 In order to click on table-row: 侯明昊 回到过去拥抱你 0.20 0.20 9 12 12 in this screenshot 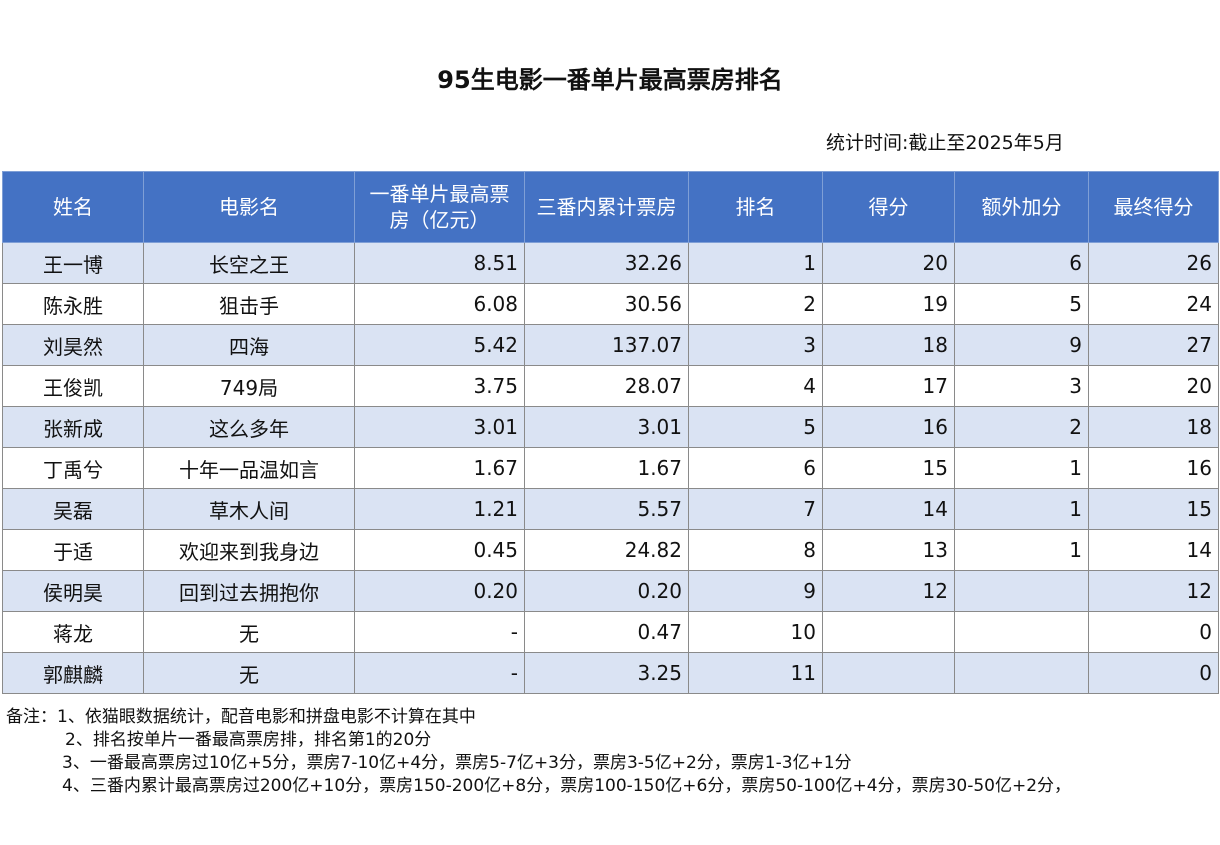, I will do `click(610, 591)`.